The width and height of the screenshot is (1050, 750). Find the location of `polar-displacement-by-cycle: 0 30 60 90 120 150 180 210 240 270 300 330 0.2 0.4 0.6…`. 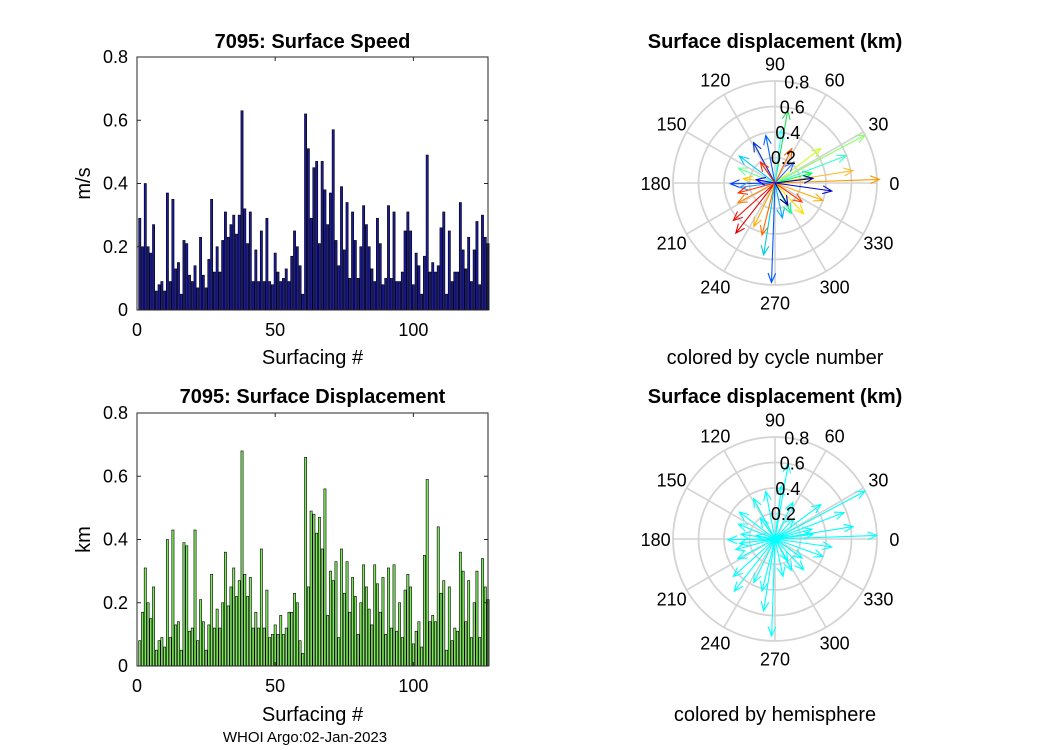

polar-displacement-by-cycle: 0 30 60 90 120 150 180 210 240 270 300 330 0.2 0.4 0.6… is located at coordinates (772, 200).